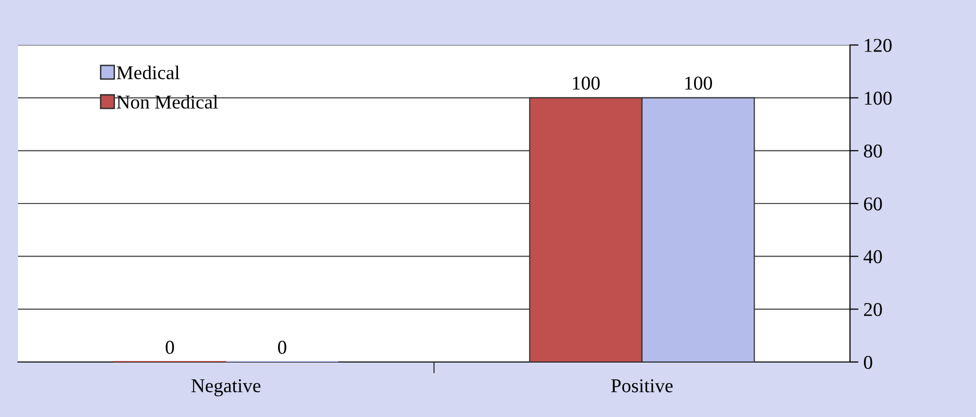 Image resolution: width=976 pixels, height=417 pixels. Describe the element at coordinates (873, 257) in the screenshot. I see `y-tick-label: 40` at that location.